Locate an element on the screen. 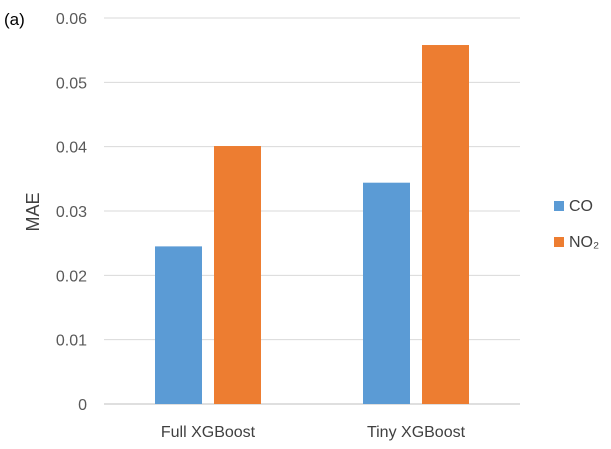 The image size is (611, 449). legend-label: NO₂ is located at coordinates (584, 242).